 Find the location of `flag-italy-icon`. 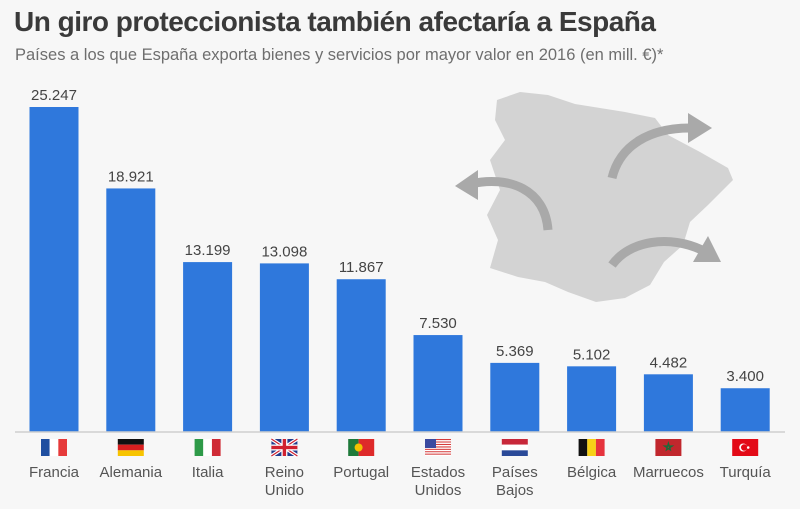

flag-italy-icon is located at coordinates (207, 447).